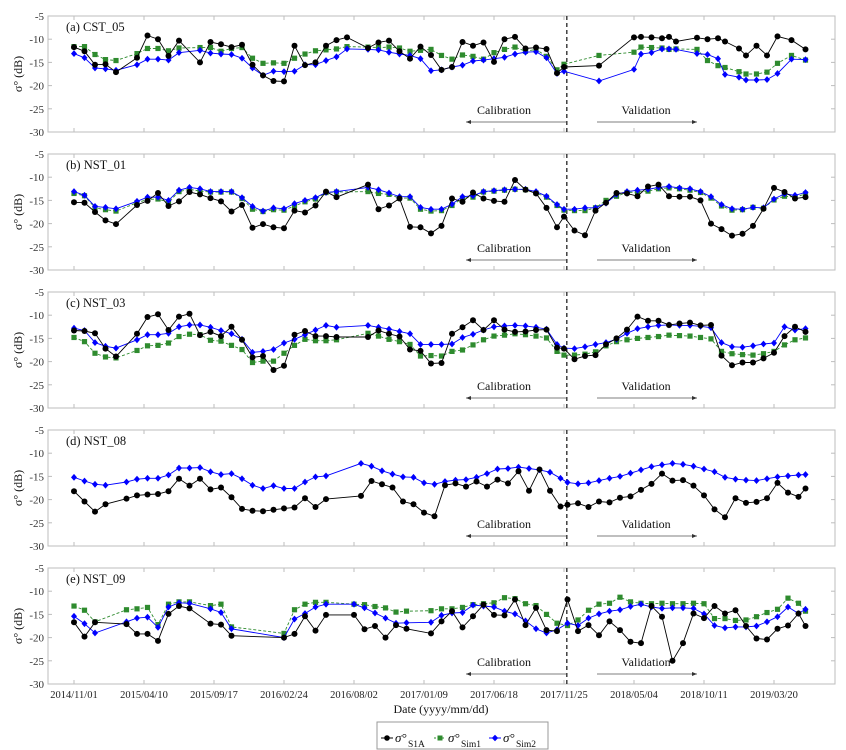 The height and width of the screenshot is (750, 846). I want to click on x-tick-label: 2017/01/09, so click(424, 695).